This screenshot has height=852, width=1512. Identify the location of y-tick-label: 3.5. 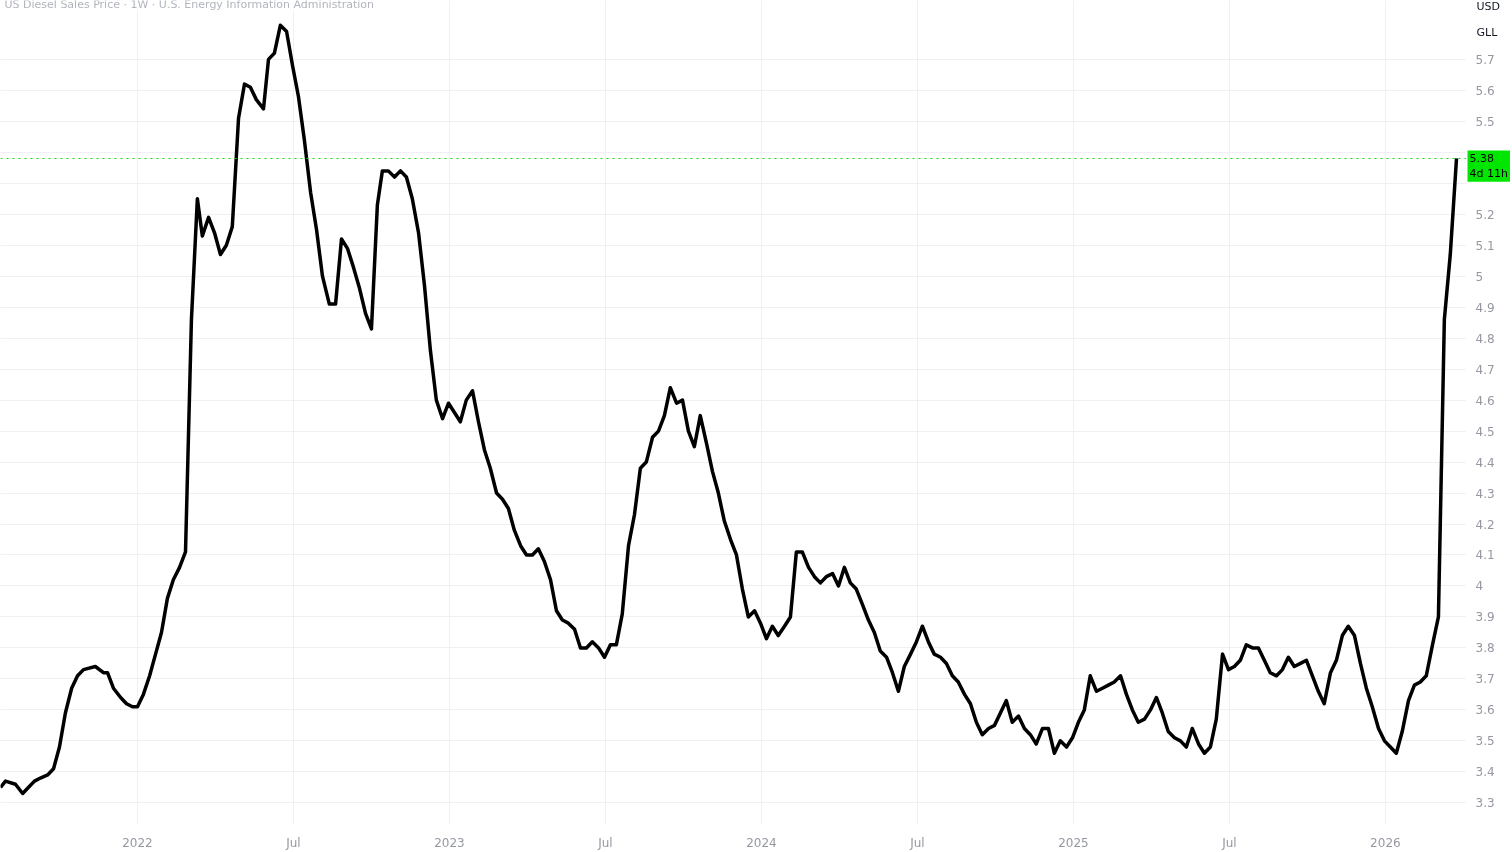
(1485, 741).